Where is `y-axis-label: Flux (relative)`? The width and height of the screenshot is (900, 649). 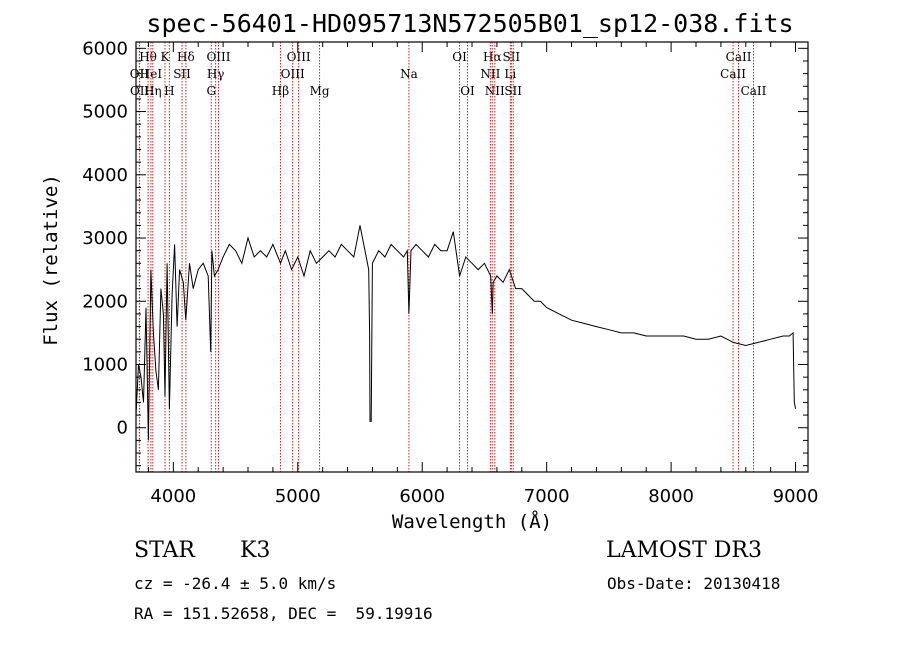
y-axis-label: Flux (relative) is located at coordinates (51, 260).